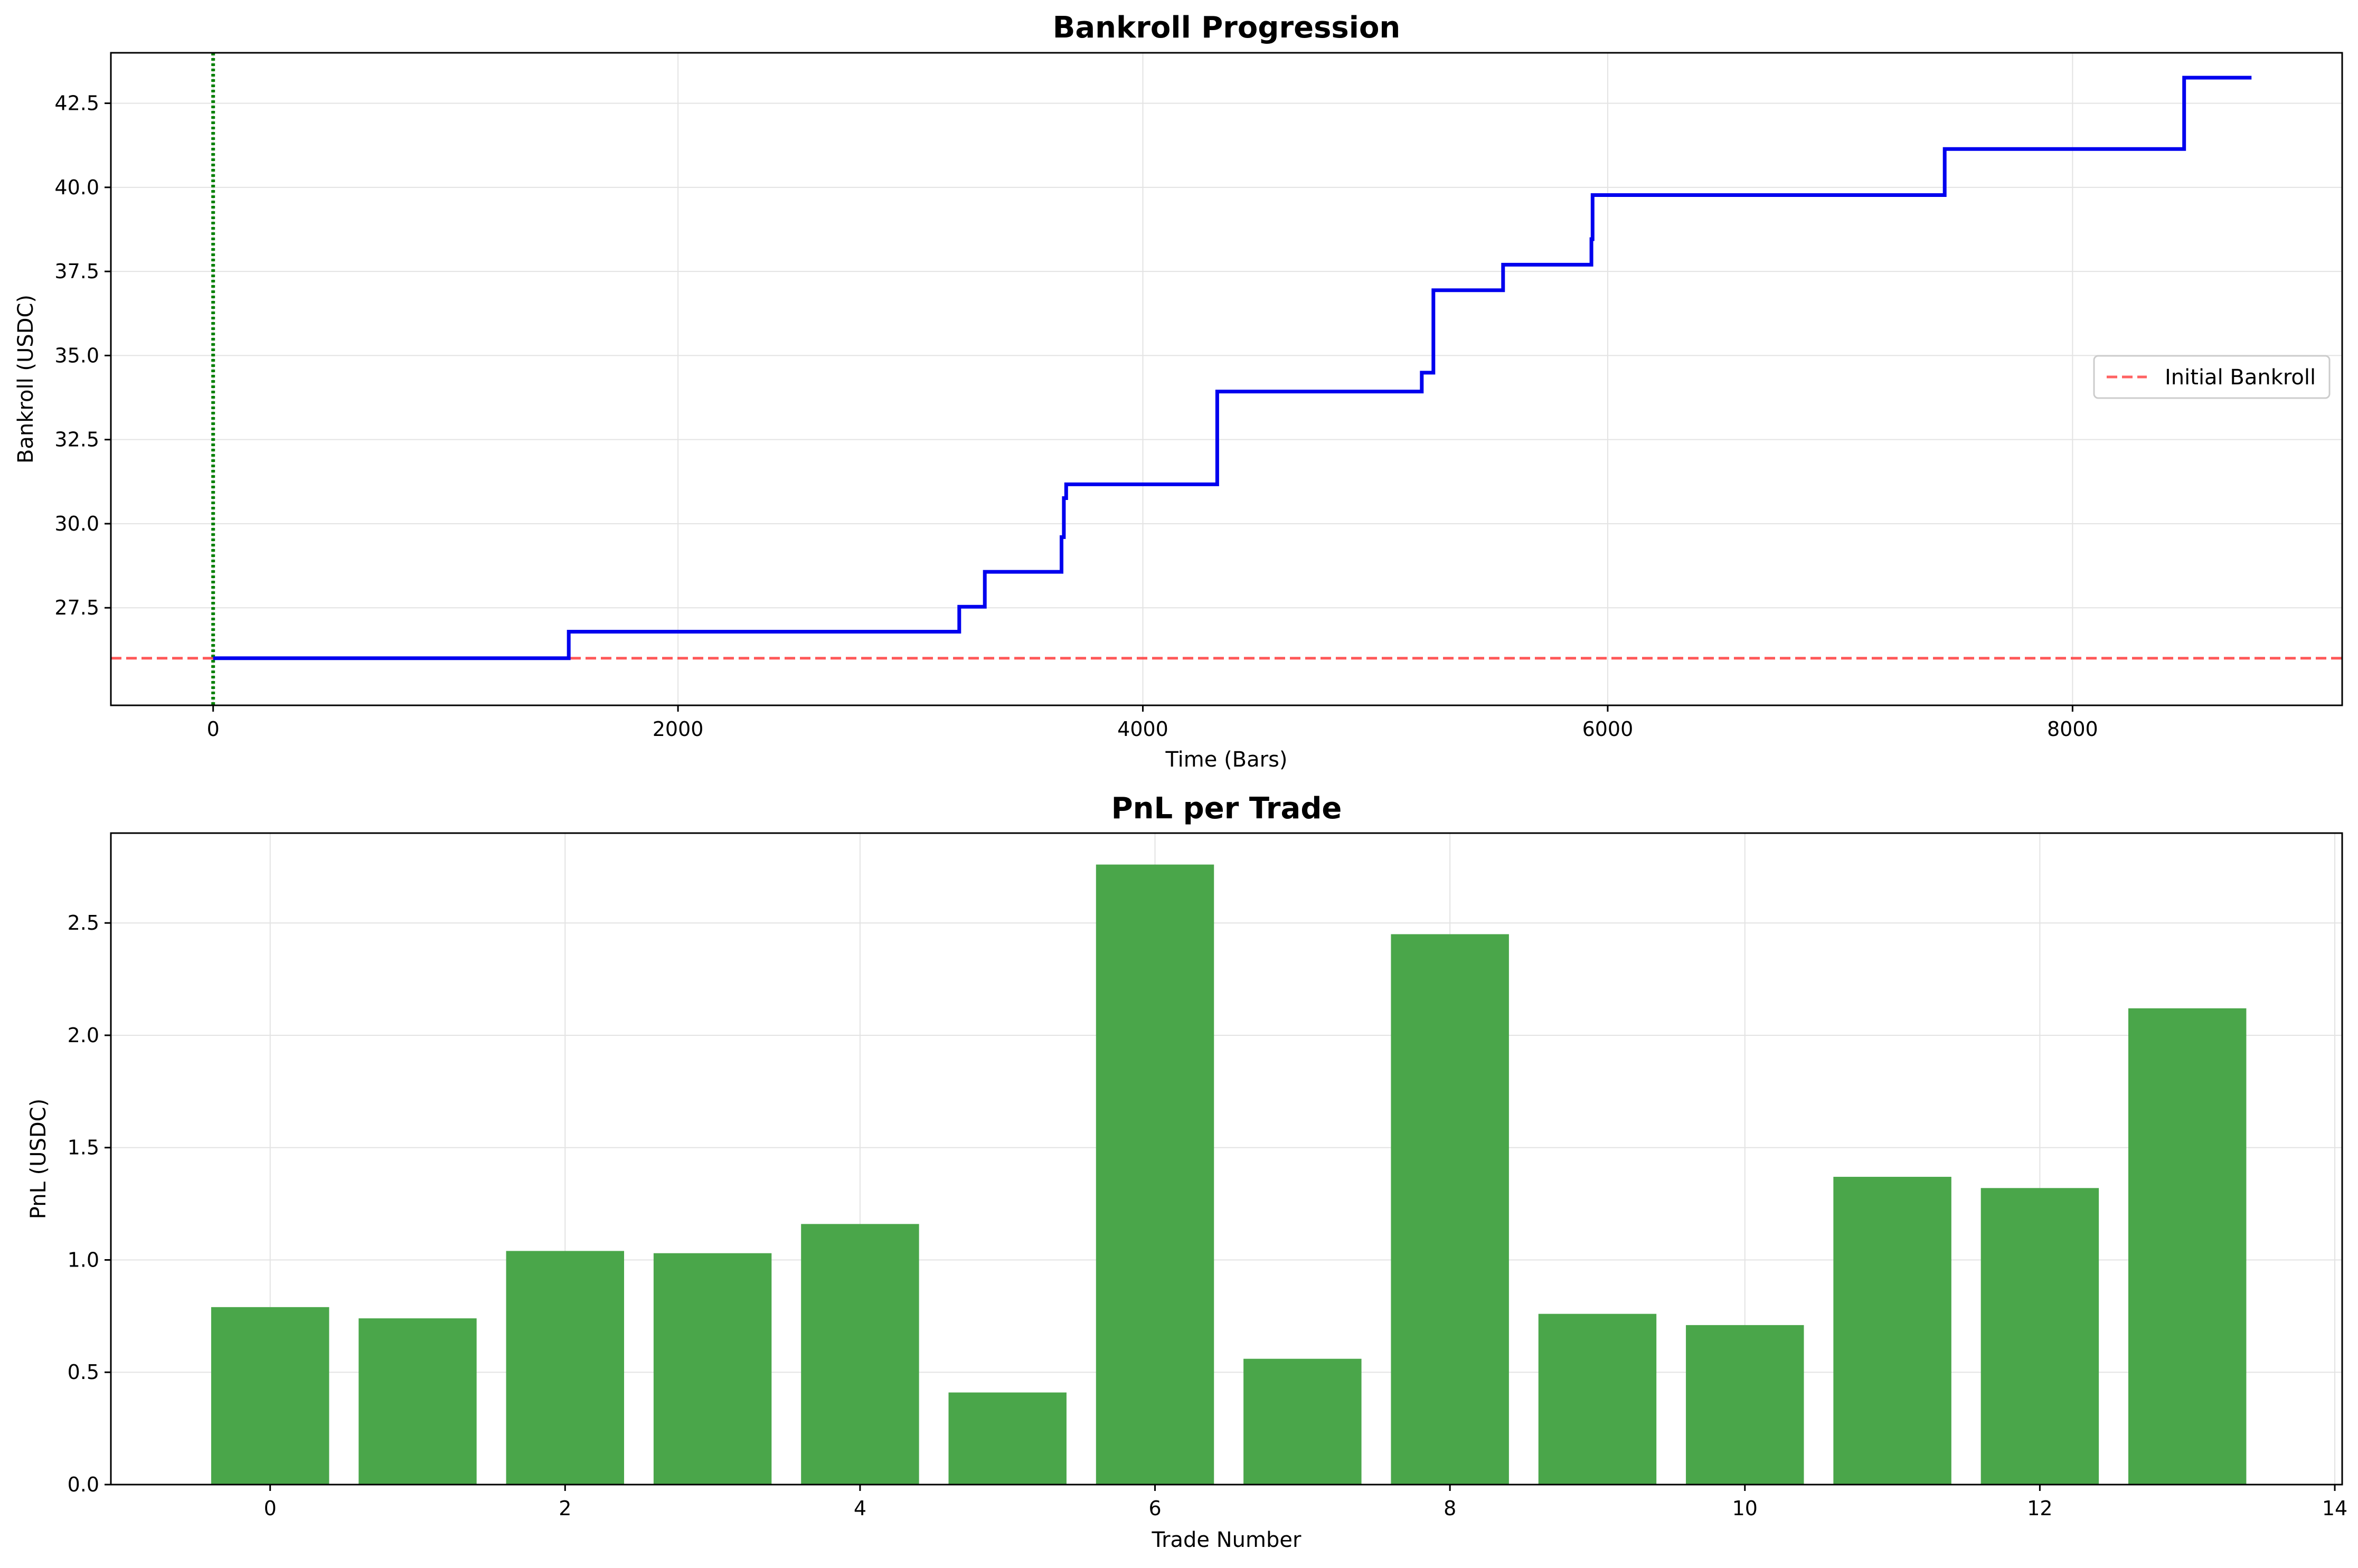 Image resolution: width=2358 pixels, height=1568 pixels. I want to click on bankroll-y-tick-label: 37.5, so click(77, 272).